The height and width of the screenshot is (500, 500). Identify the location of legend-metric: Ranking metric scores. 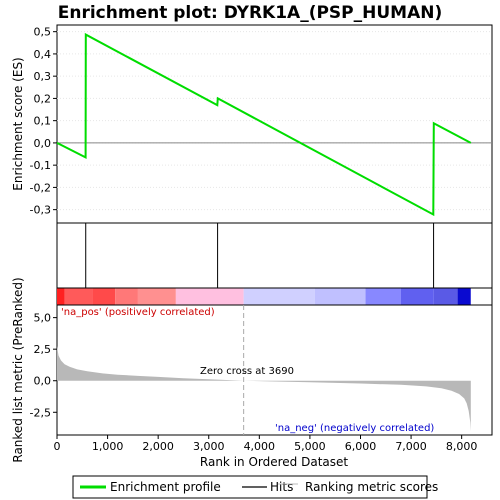
(371, 487).